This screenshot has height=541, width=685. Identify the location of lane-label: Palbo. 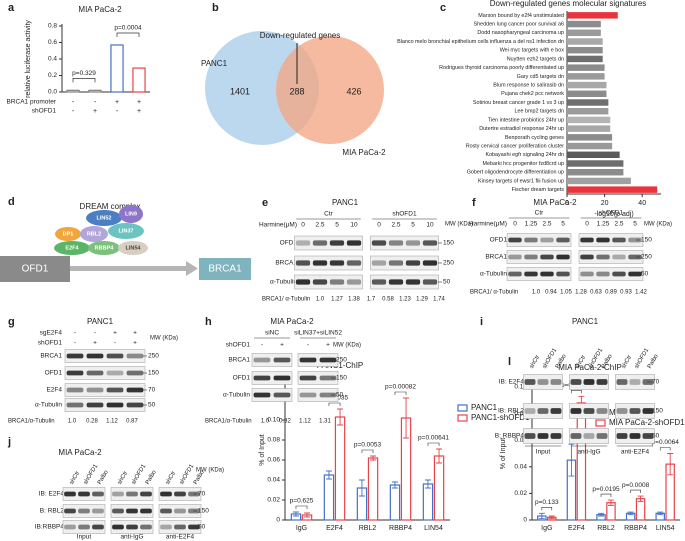
(151, 477).